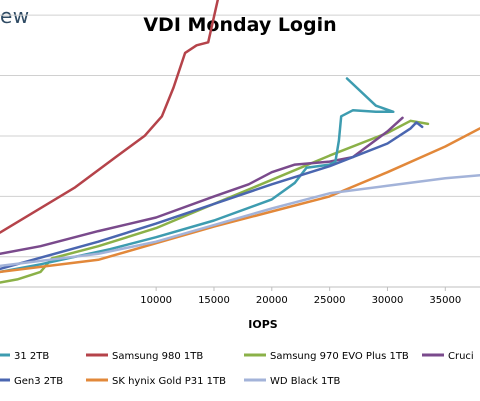 The image size is (480, 401). Describe the element at coordinates (157, 356) in the screenshot. I see `legend-label-1: Samsung 980 1TB` at that location.